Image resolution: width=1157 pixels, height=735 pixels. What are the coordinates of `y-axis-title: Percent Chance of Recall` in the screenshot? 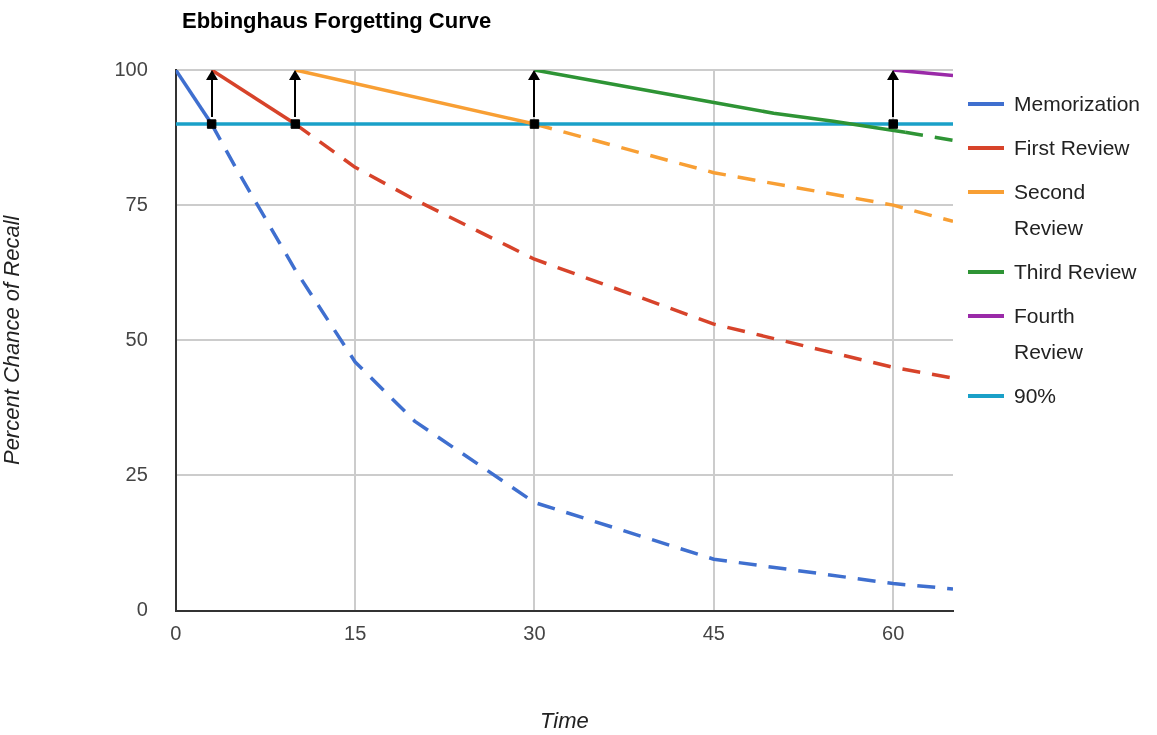 It's located at (12, 340).